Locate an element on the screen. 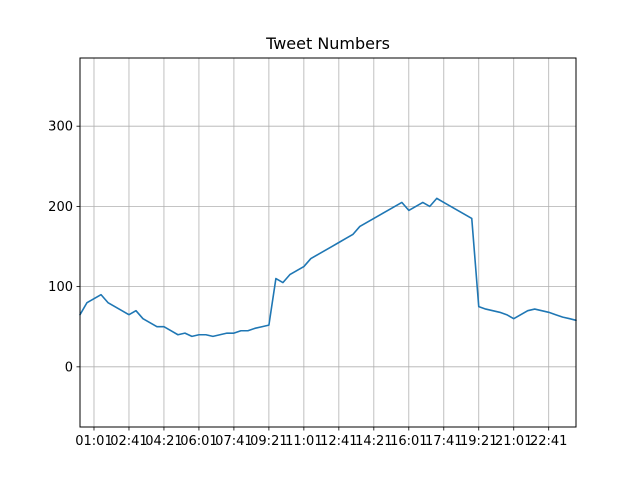  x-tick-label: 06:01 is located at coordinates (198, 441).